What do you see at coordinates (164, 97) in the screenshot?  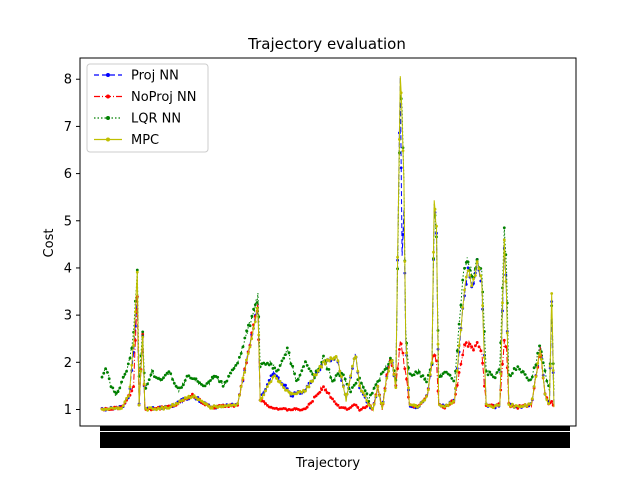 I see `legend-label: NoProj NN` at bounding box center [164, 97].